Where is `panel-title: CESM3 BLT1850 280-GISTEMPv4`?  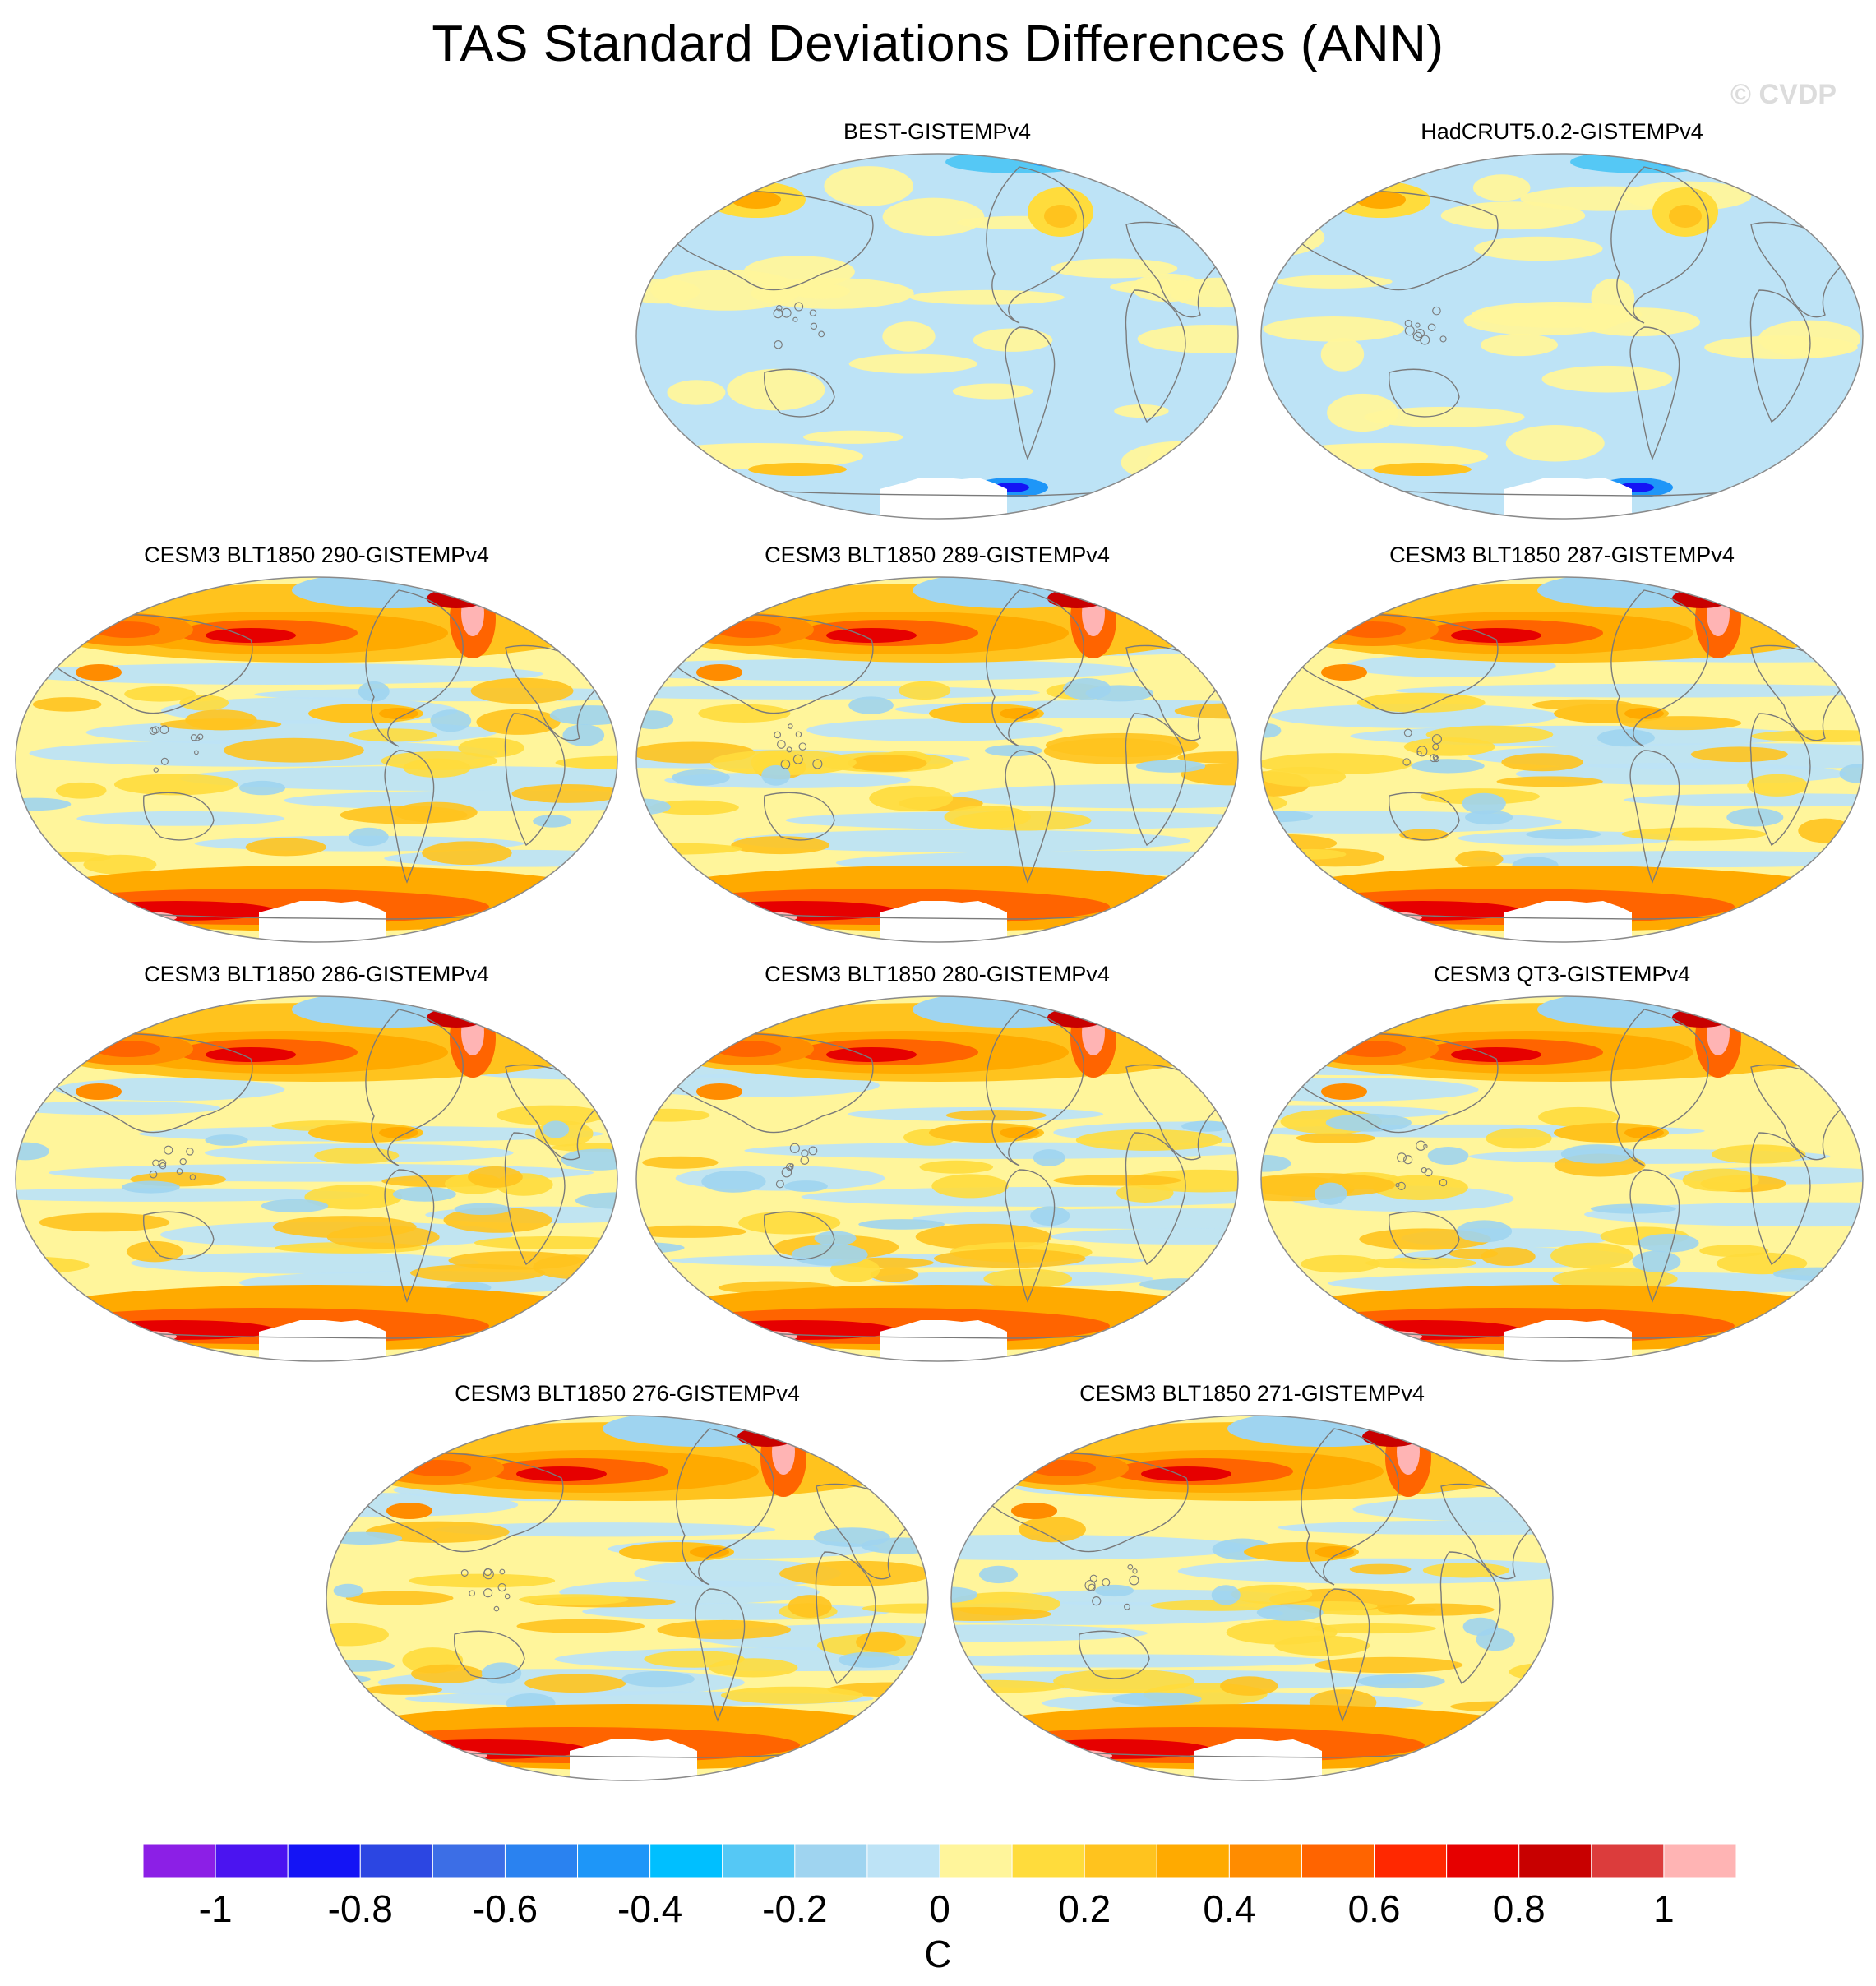 panel-title: CESM3 BLT1850 280-GISTEMPv4 is located at coordinates (938, 974).